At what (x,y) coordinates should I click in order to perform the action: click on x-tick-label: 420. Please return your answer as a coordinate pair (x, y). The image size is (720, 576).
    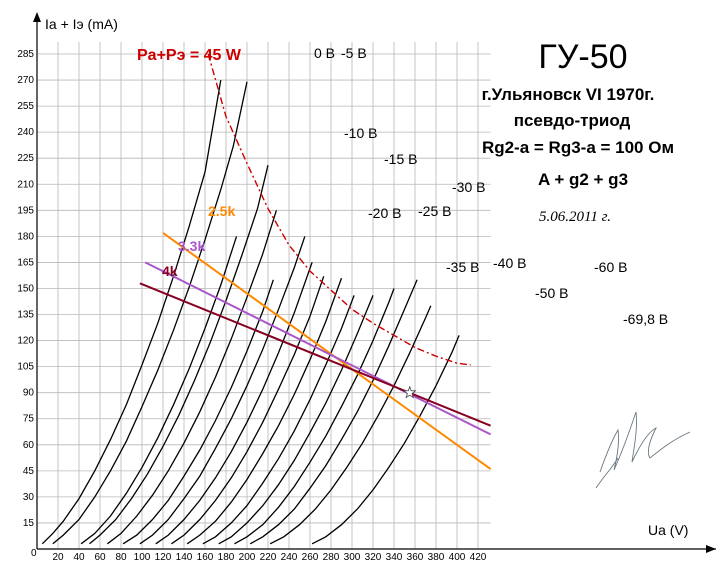
    Looking at the image, I should click on (478, 557).